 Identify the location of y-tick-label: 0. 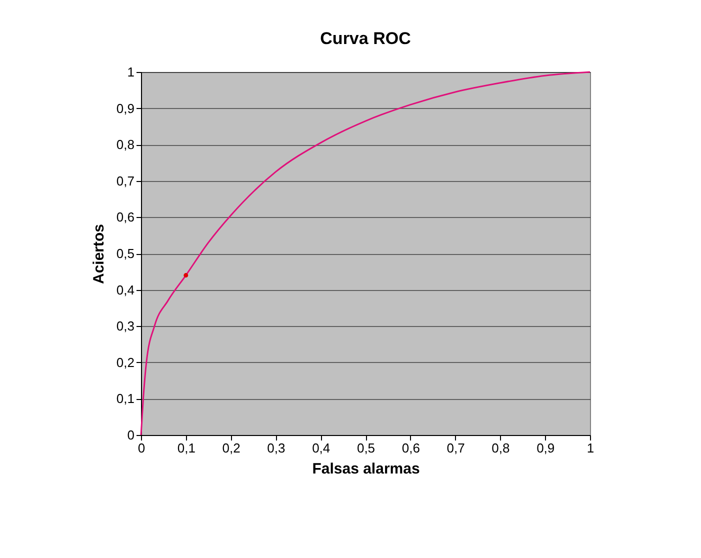
(130, 435).